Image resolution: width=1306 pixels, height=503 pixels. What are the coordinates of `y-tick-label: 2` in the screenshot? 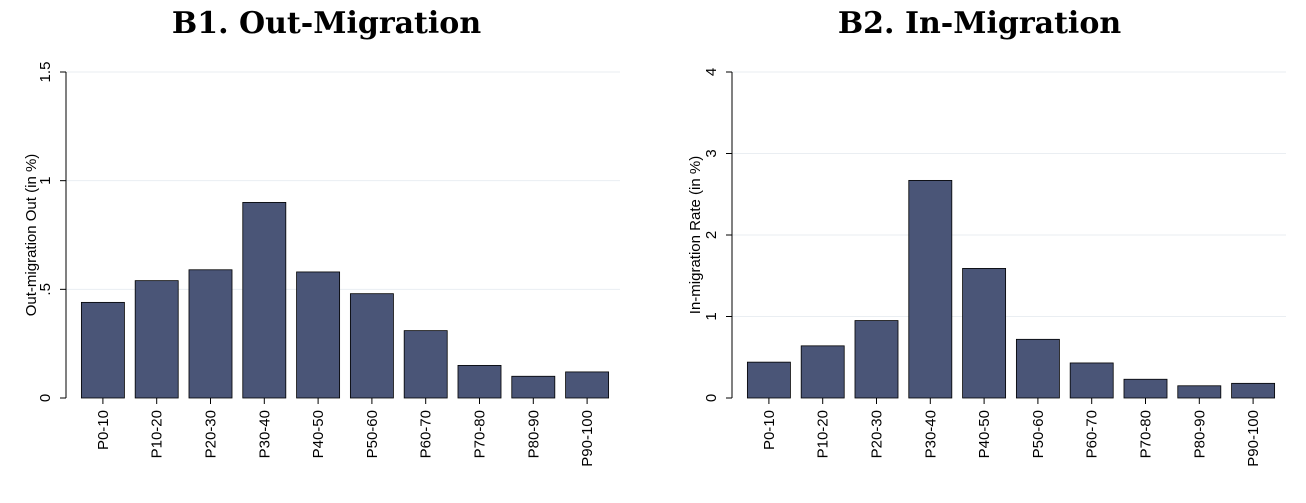 It's located at (711, 235).